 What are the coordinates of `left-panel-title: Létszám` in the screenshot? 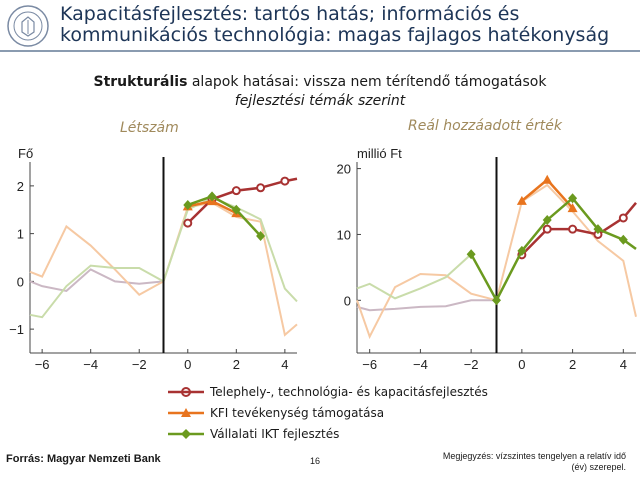 It's located at (149, 128).